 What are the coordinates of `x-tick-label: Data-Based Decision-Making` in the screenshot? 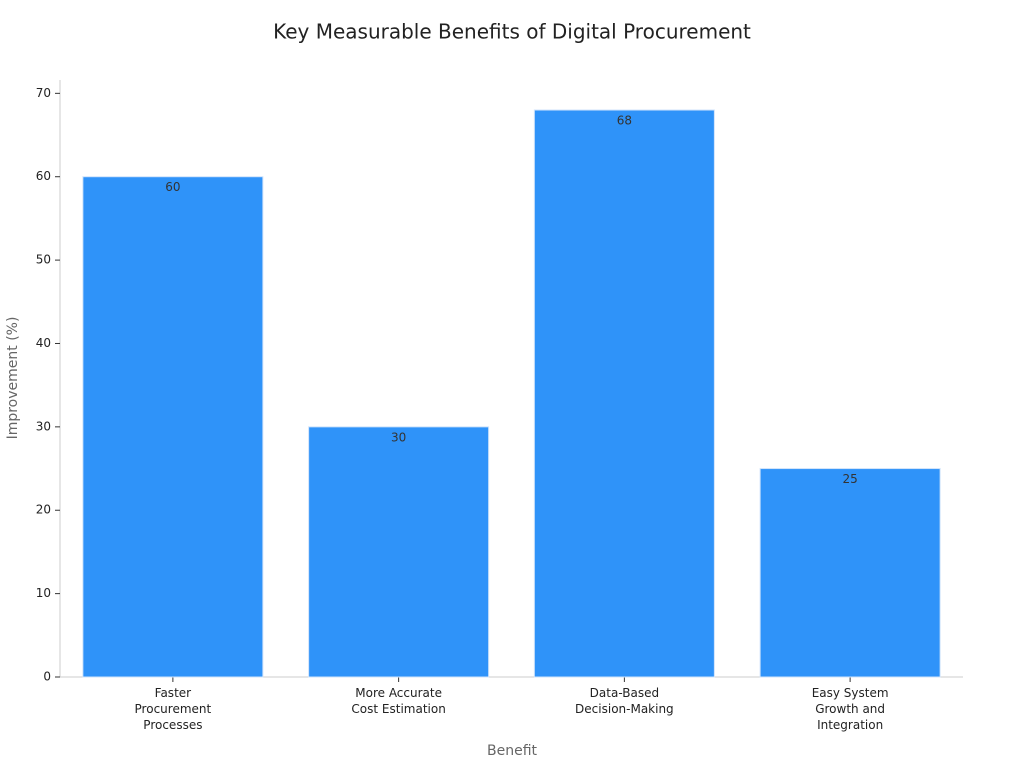 It's located at (624, 701).